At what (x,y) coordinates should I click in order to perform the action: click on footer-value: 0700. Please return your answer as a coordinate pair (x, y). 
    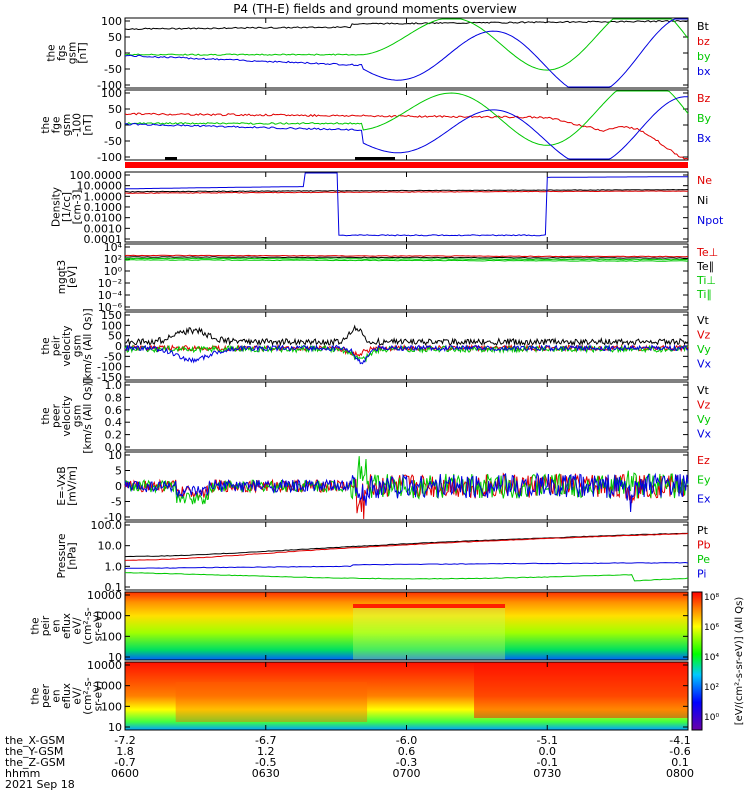
    Looking at the image, I should click on (406, 773).